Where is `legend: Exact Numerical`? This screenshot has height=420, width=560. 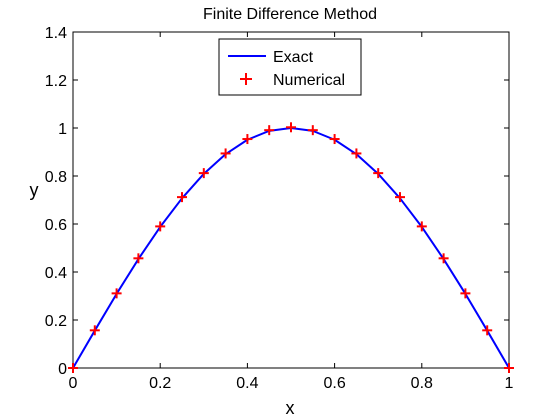
legend: Exact Numerical is located at coordinates (290, 67).